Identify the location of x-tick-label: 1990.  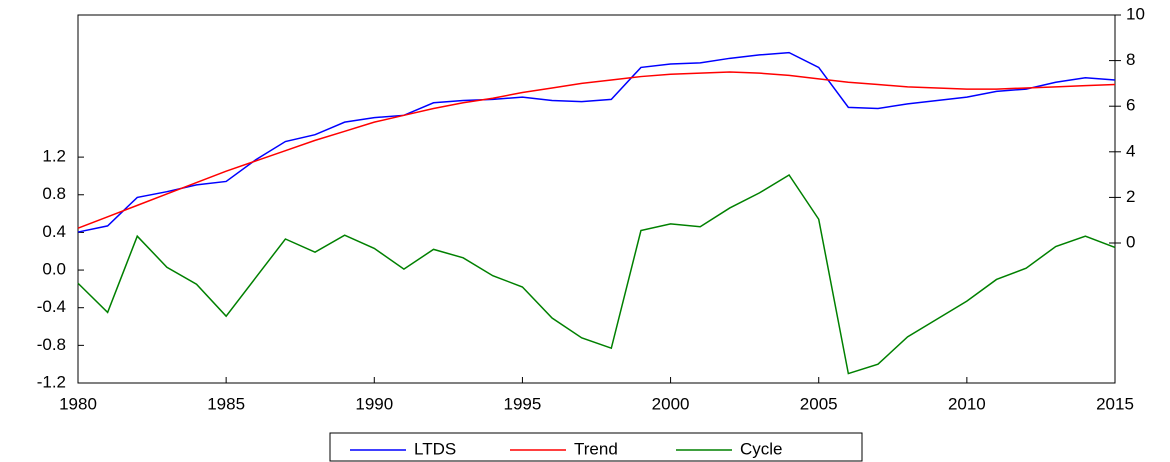
(374, 403).